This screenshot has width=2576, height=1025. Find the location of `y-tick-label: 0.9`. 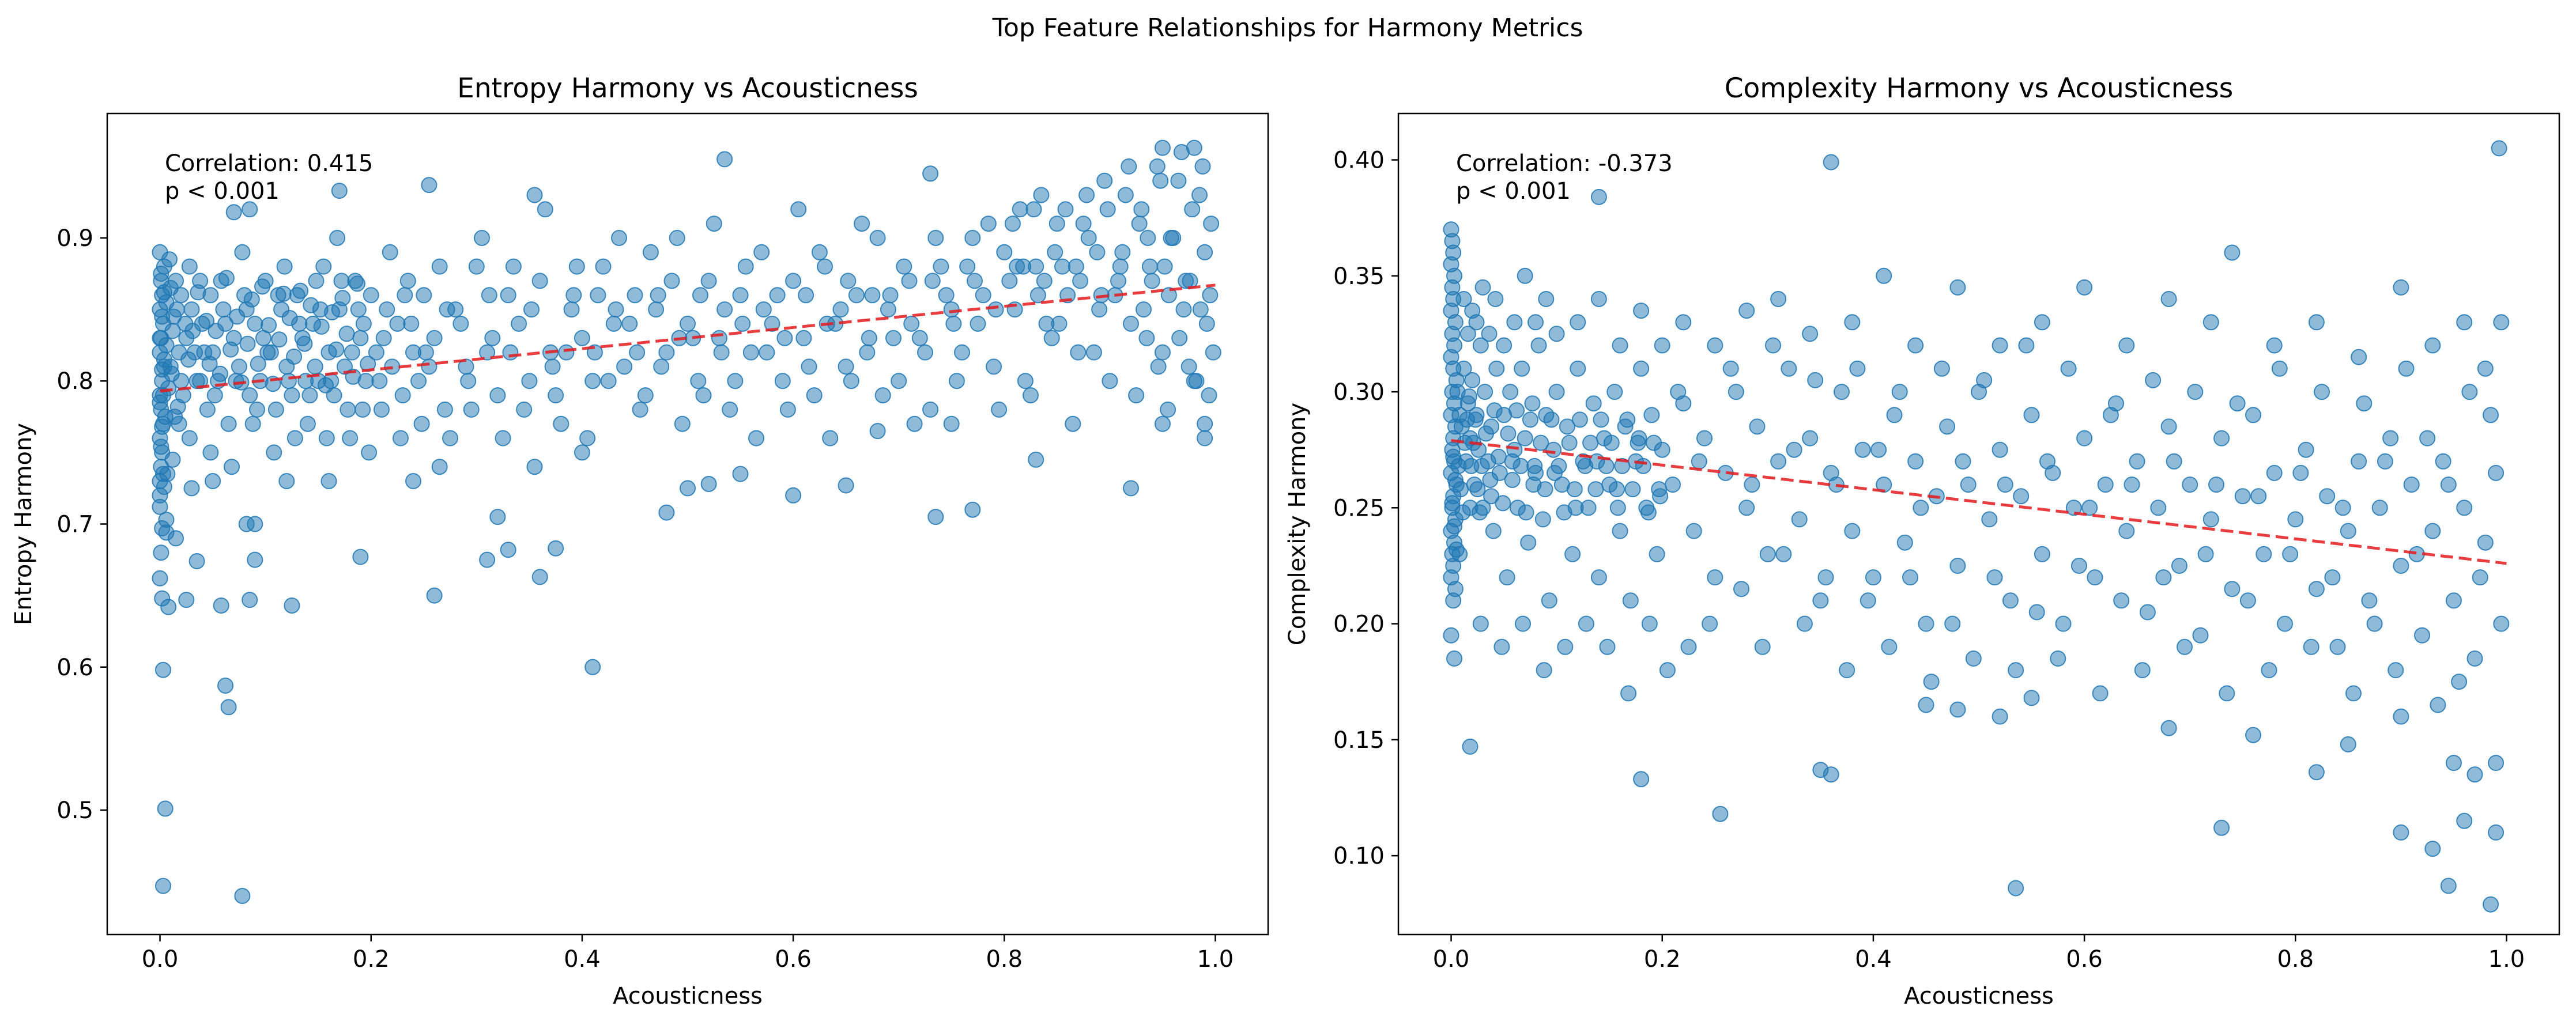

y-tick-label: 0.9 is located at coordinates (74, 238).